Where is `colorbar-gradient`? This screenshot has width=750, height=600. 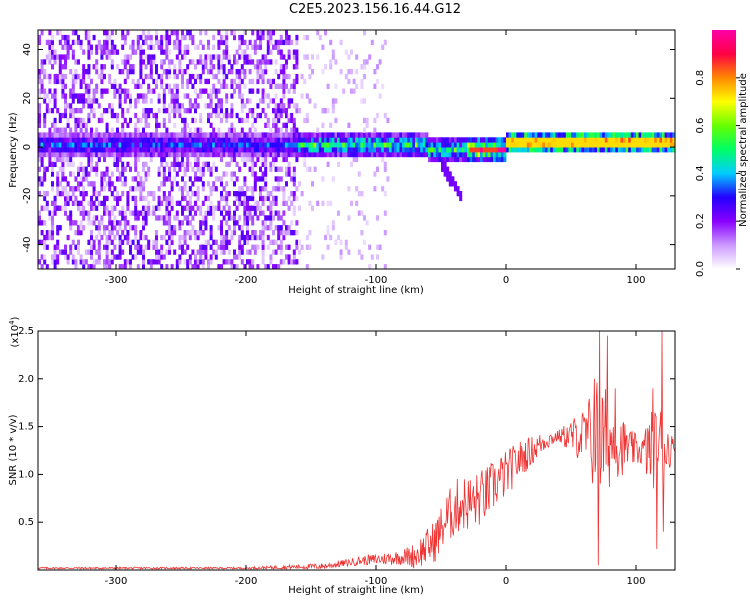
colorbar-gradient is located at coordinates (724, 149).